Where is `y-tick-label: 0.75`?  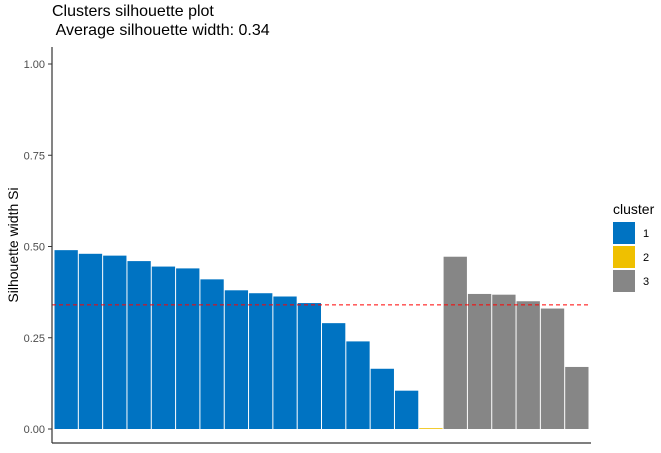
y-tick-label: 0.75 is located at coordinates (34, 156).